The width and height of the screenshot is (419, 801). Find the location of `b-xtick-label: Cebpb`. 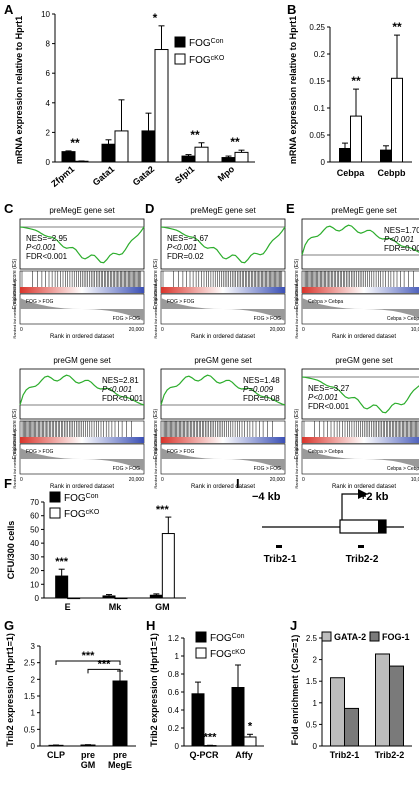

b-xtick-label: Cebpb is located at coordinates (392, 173).